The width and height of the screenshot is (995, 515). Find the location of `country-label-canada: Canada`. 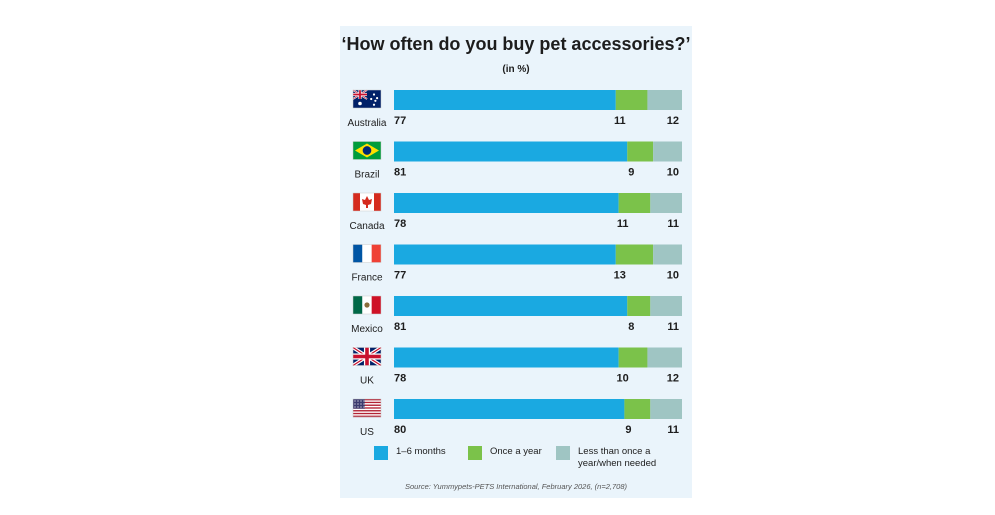

country-label-canada: Canada is located at coordinates (366, 226).